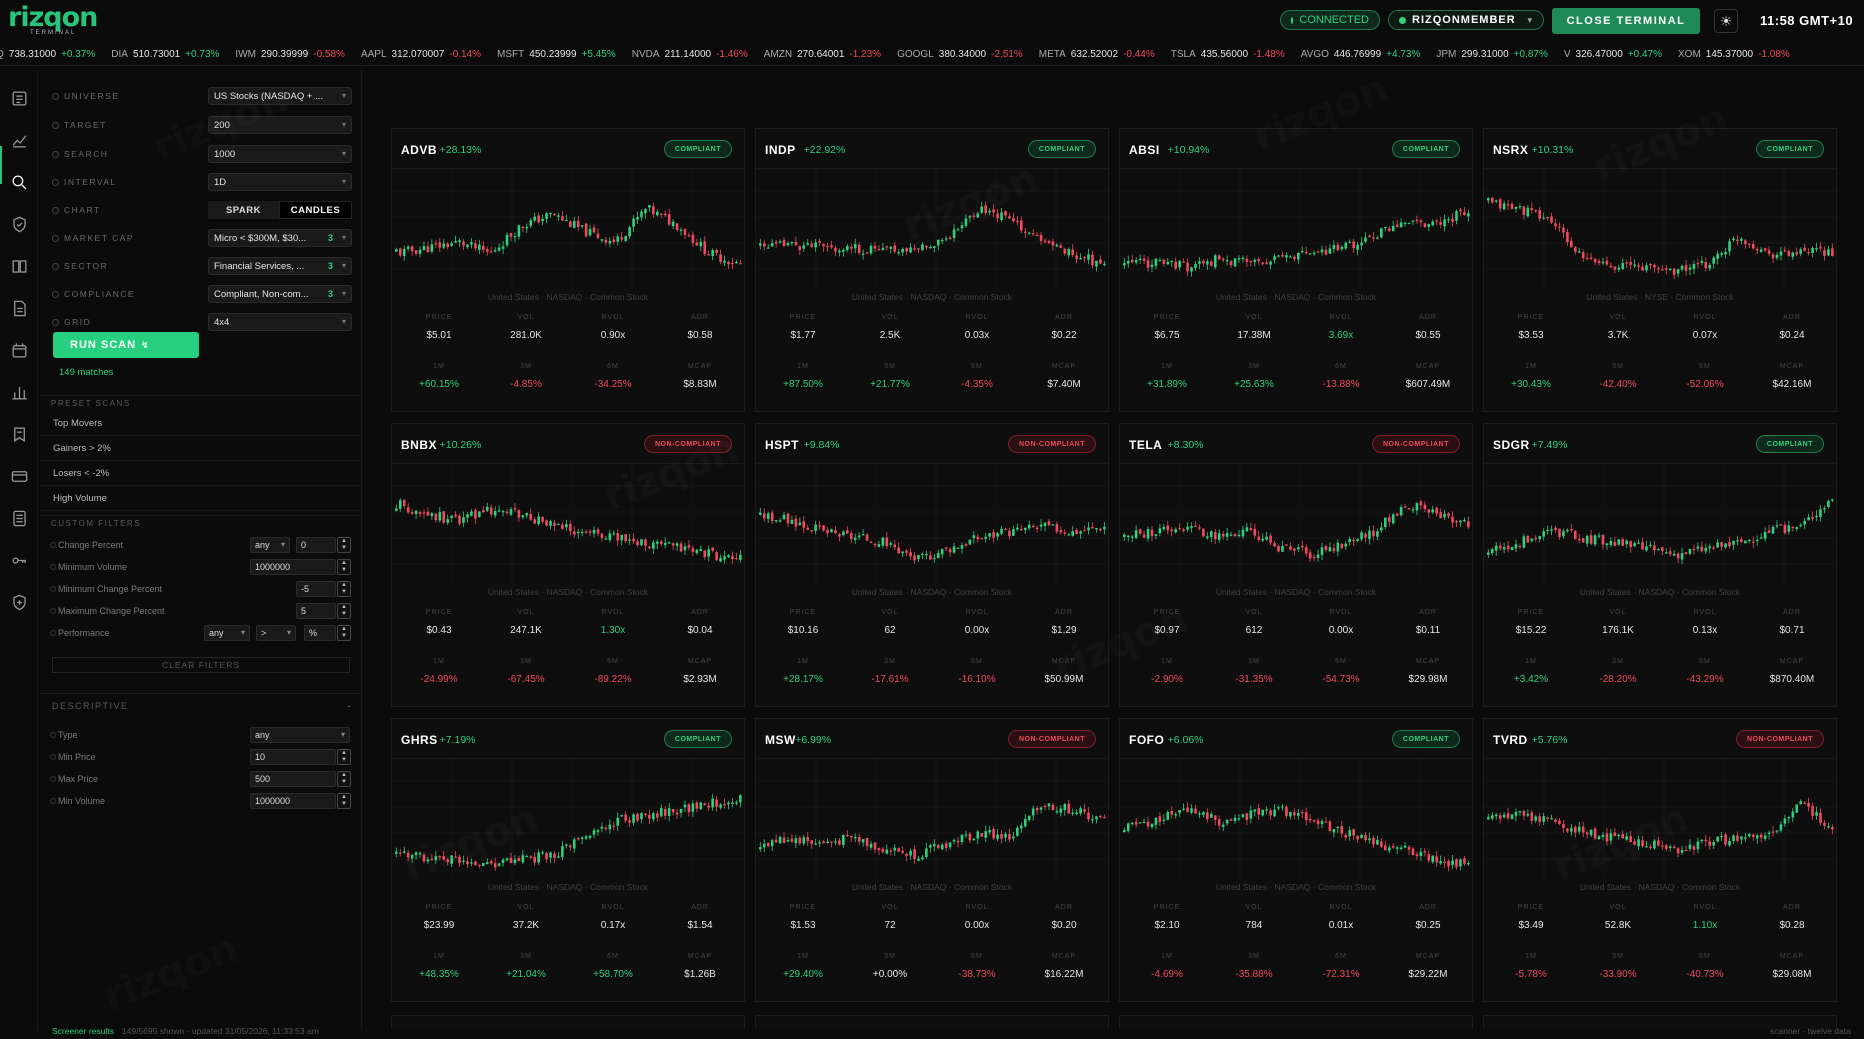 This screenshot has width=1864, height=1039. What do you see at coordinates (201, 665) in the screenshot?
I see `clear-filters-button: CLEAR FILTERS` at bounding box center [201, 665].